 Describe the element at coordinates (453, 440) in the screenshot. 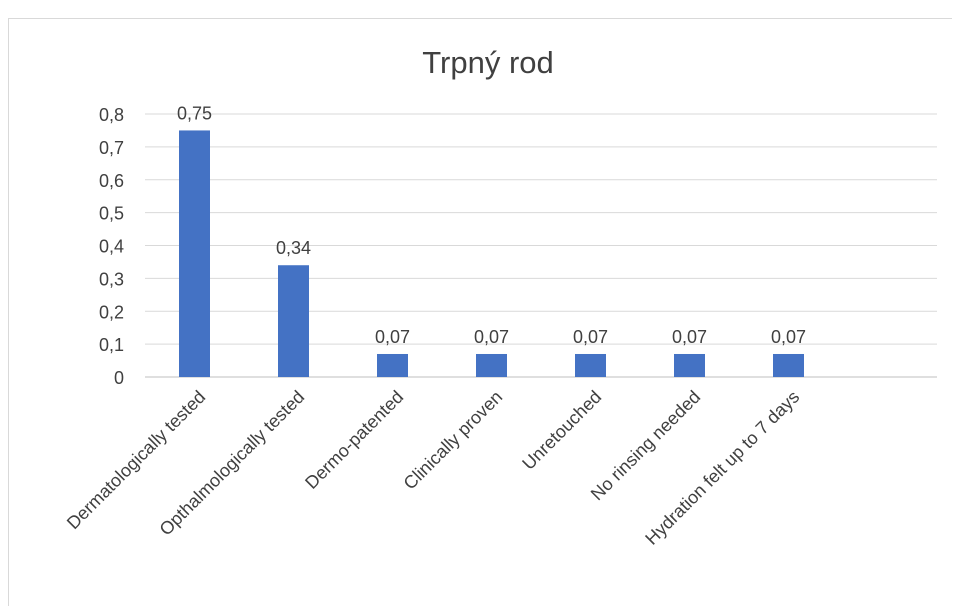

I see `x-category-label: Clinically proven` at that location.